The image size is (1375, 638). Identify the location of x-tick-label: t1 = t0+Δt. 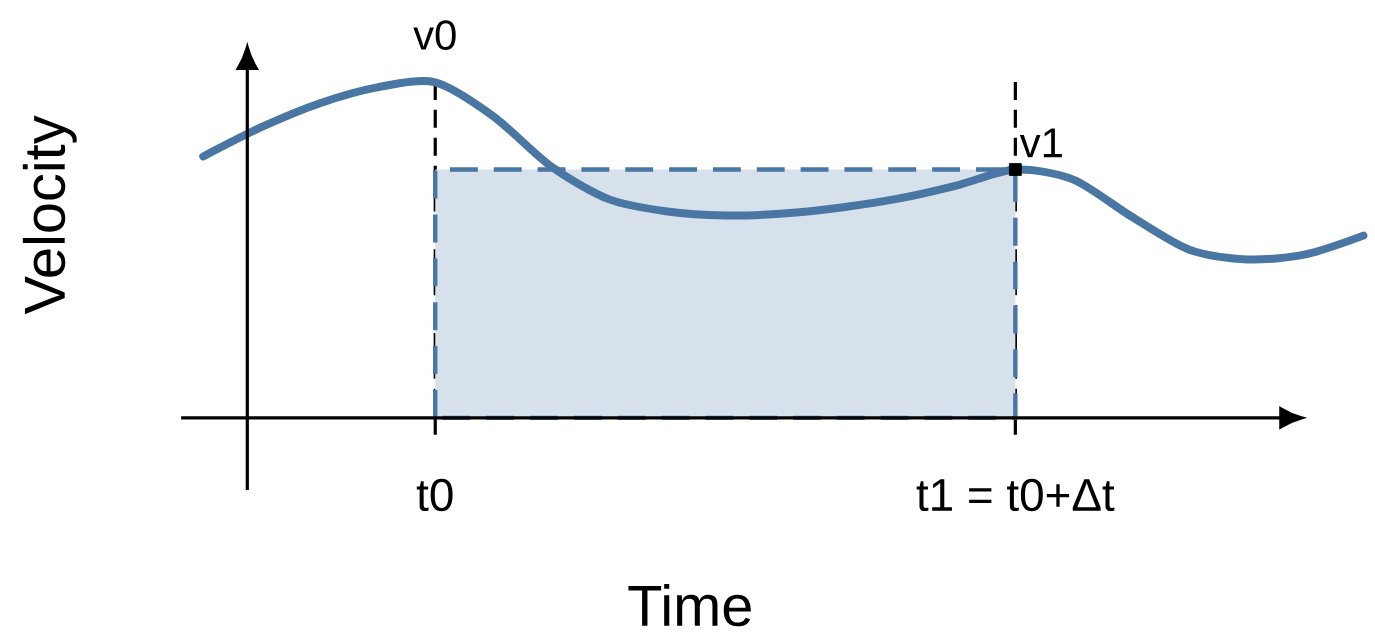
(1015, 495).